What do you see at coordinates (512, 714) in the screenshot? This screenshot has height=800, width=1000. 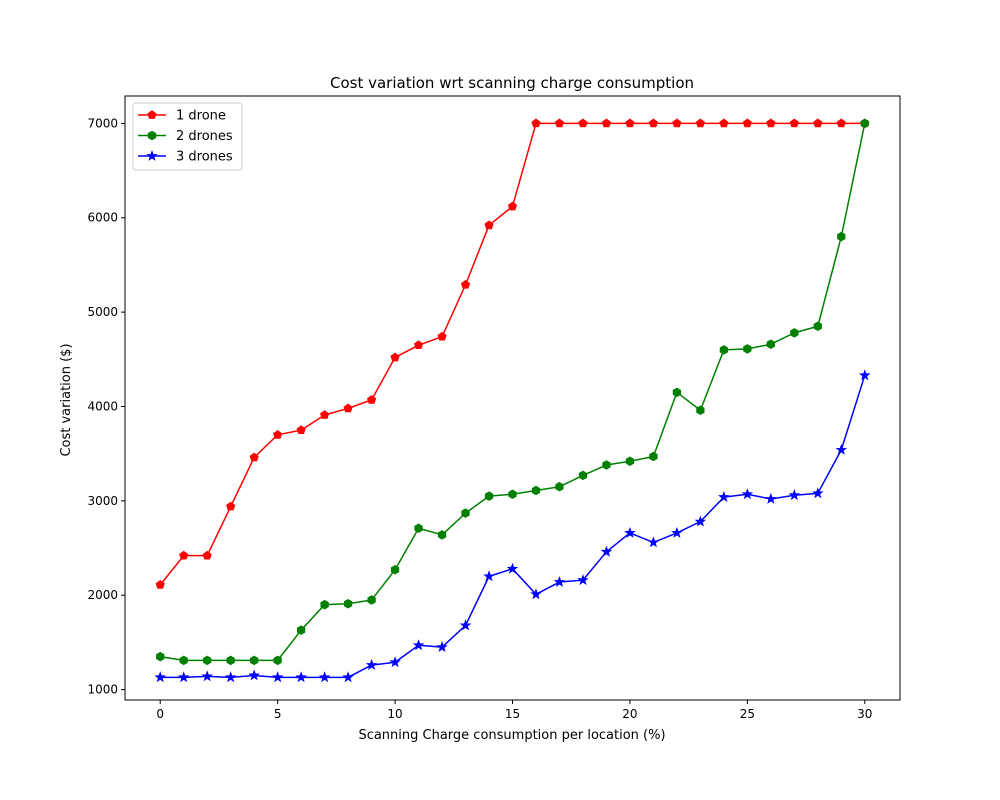 I see `x-tick-label: 15` at bounding box center [512, 714].